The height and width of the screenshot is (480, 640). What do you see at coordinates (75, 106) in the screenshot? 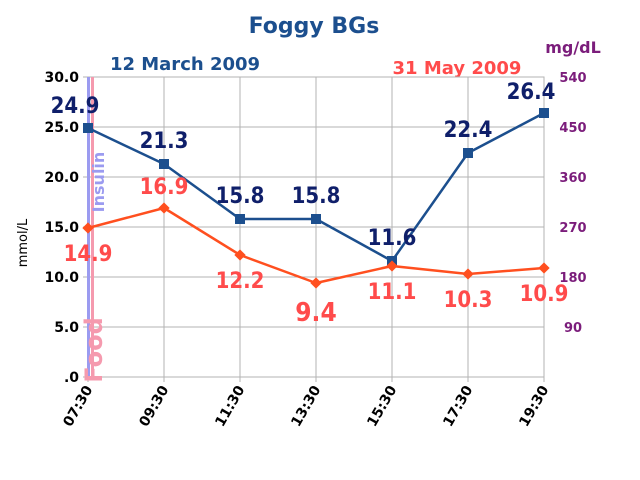
I see `data-label-march: 24.9` at bounding box center [75, 106].